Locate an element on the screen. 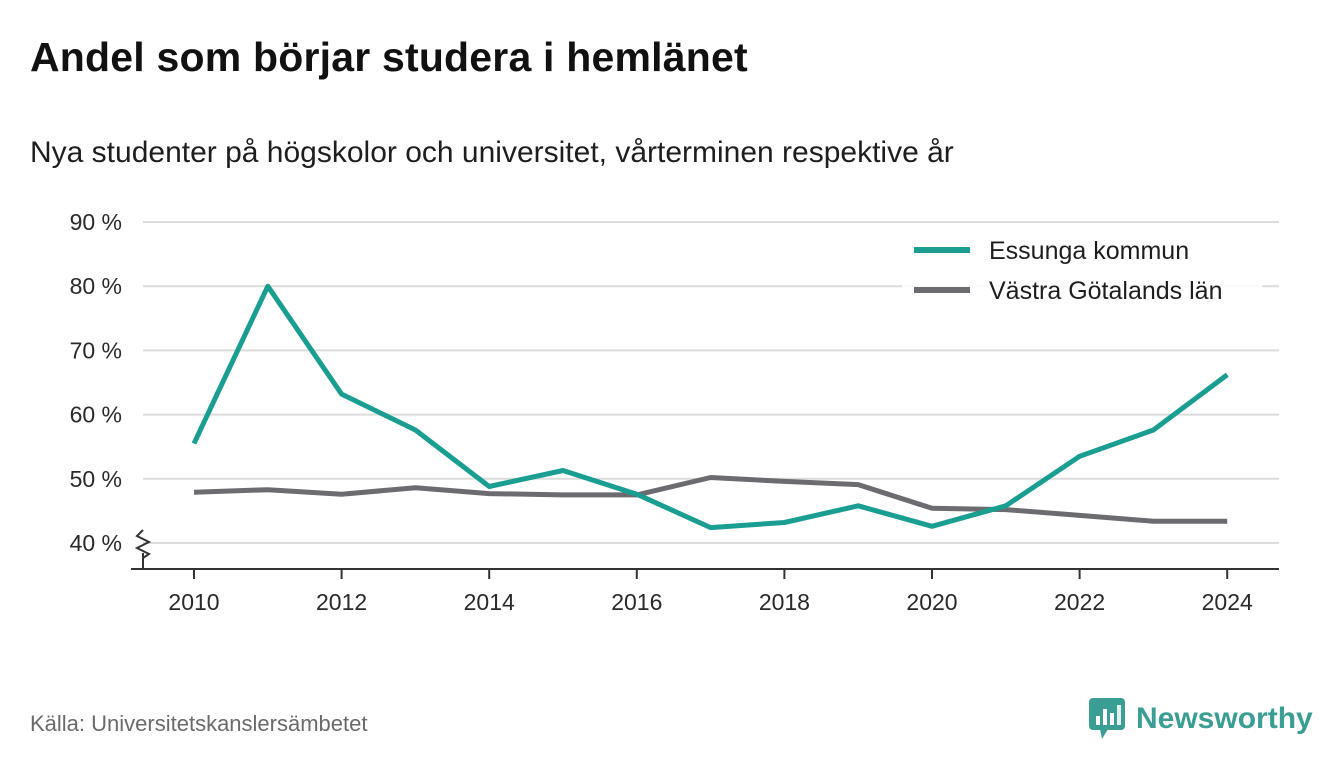 This screenshot has height=771, width=1340. y-tick-label: 80 % is located at coordinates (96, 286).